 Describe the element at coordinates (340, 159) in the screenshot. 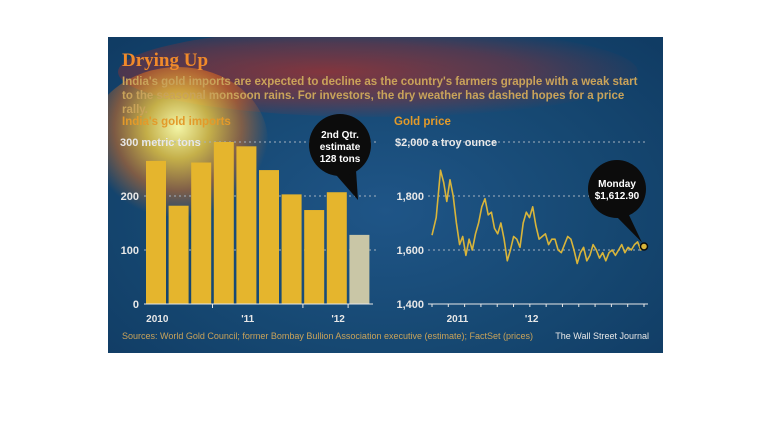

I see `imports-callout-line3: 128 tons` at that location.